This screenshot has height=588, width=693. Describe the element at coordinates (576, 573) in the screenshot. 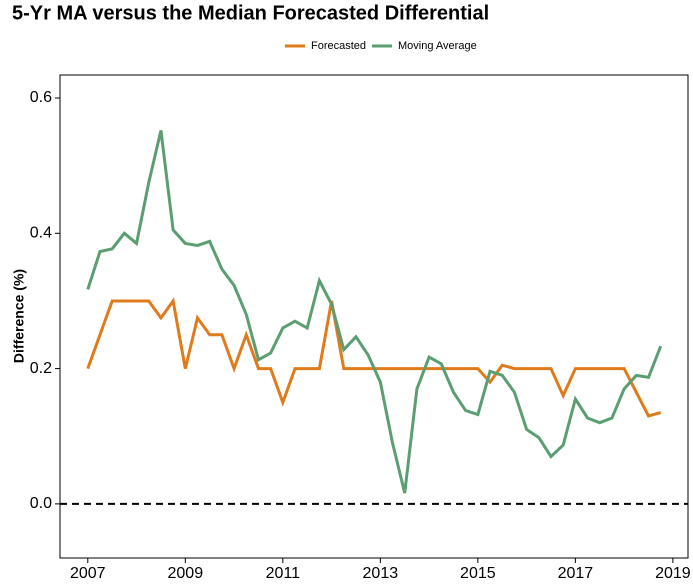

I see `x-tick-label: 2017` at that location.